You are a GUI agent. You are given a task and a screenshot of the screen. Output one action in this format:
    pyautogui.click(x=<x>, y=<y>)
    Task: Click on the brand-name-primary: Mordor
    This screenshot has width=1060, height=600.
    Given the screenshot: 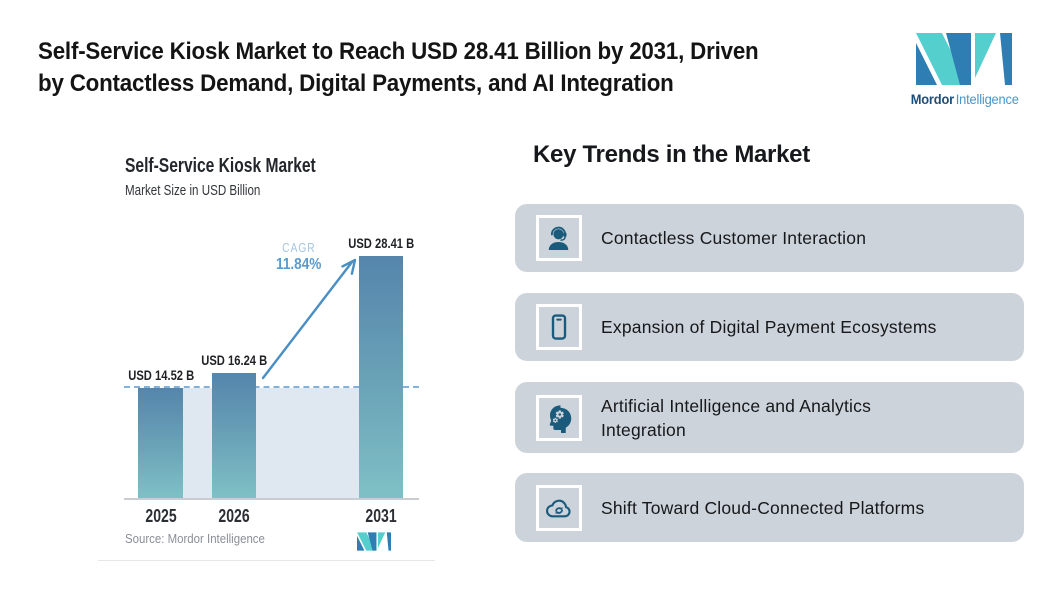 What is the action you would take?
    pyautogui.click(x=932, y=99)
    